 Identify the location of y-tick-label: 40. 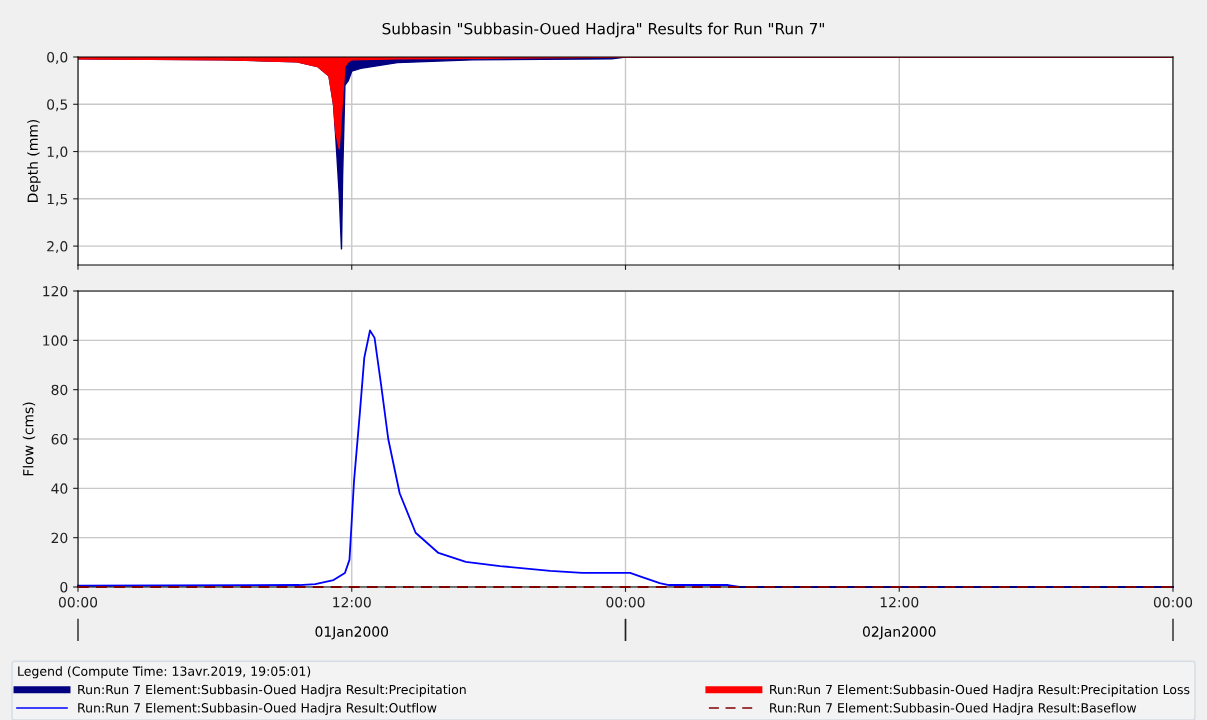
(59, 488).